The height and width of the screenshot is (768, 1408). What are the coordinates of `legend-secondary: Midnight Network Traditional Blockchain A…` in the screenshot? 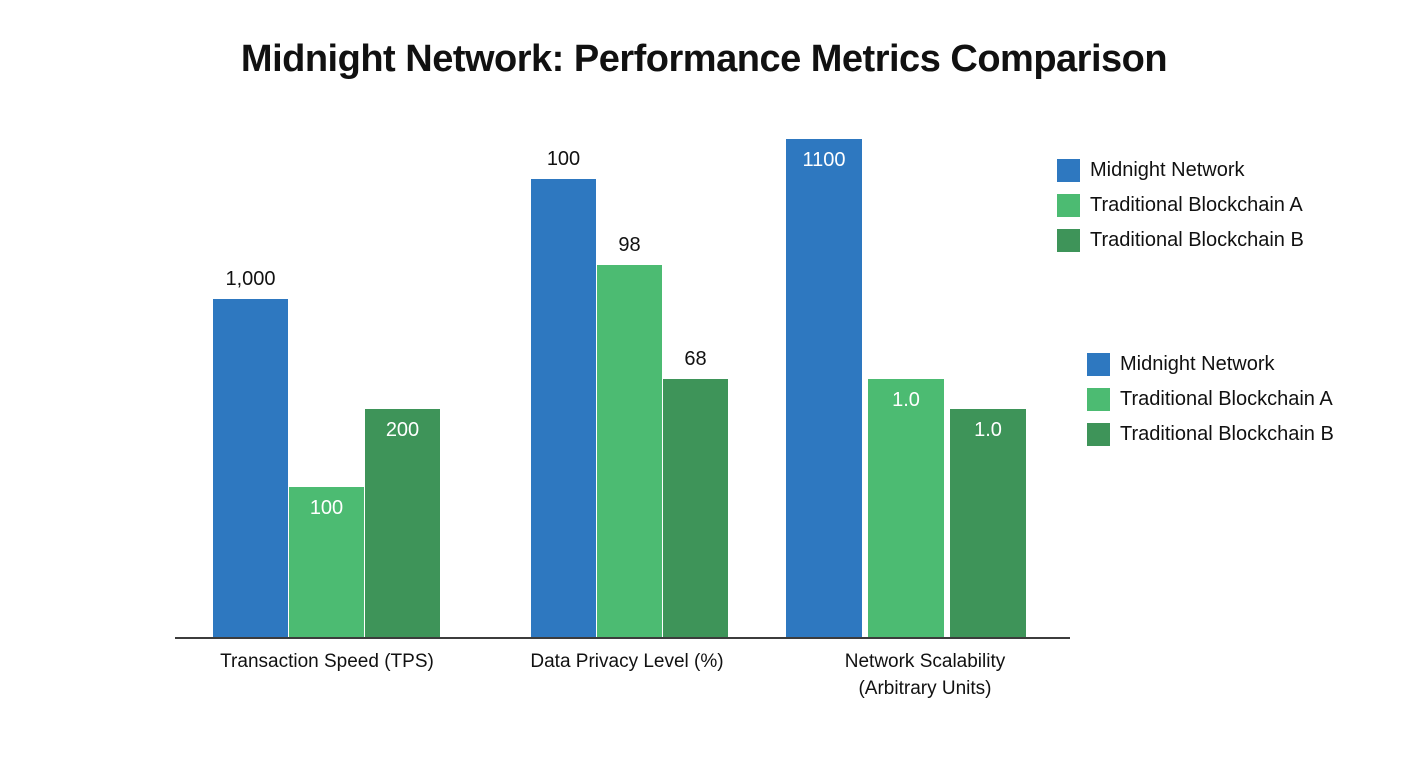 It's located at (1210, 399).